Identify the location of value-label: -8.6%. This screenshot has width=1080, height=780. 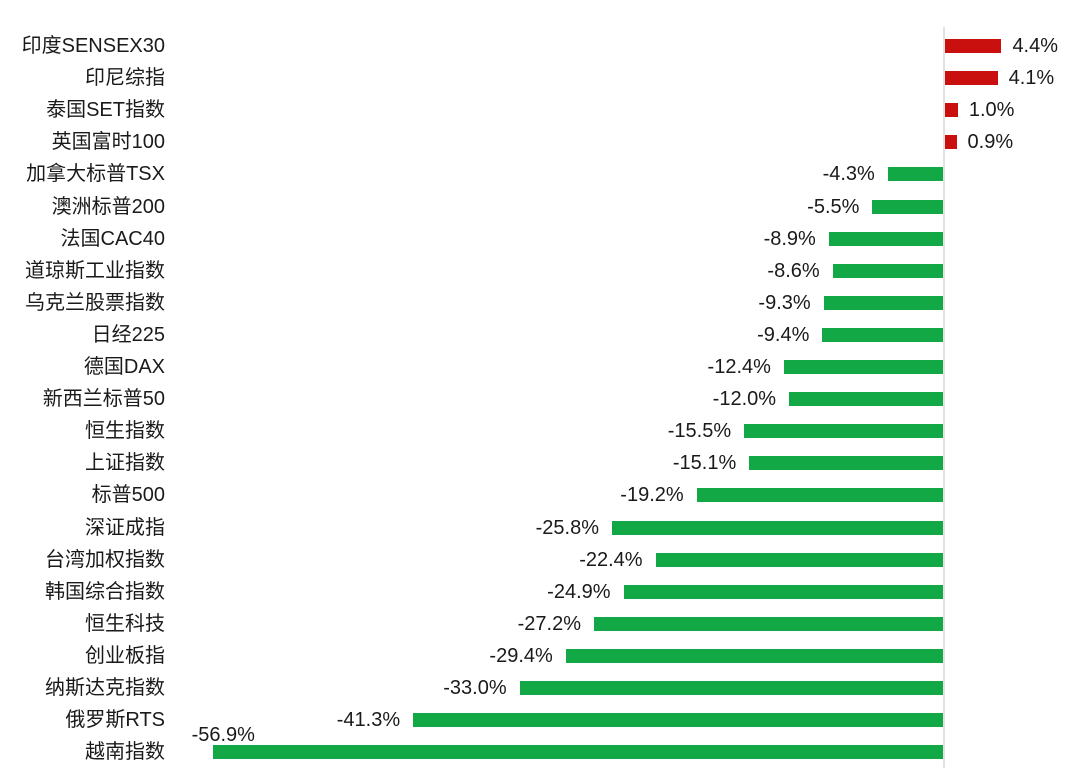
(793, 270).